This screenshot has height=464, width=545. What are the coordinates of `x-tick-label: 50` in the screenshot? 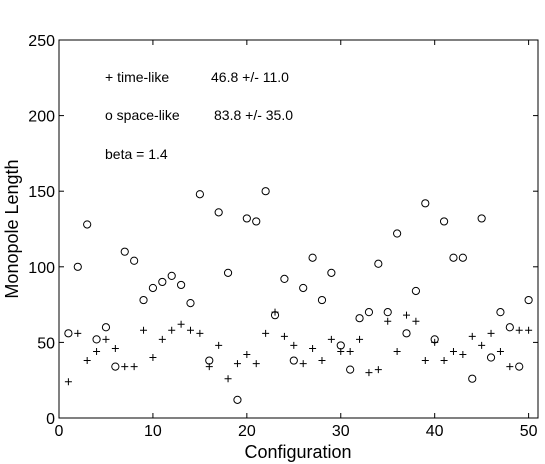 It's located at (529, 431).